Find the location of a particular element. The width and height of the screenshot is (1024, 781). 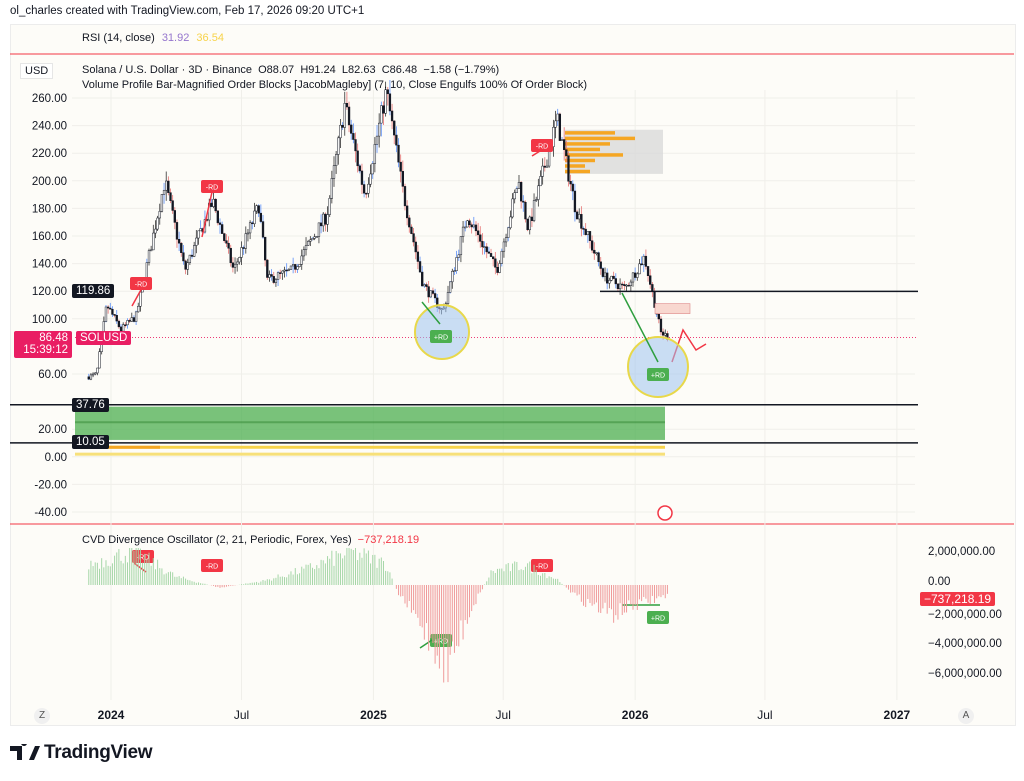

tradingview-logo-icon is located at coordinates (25, 752).